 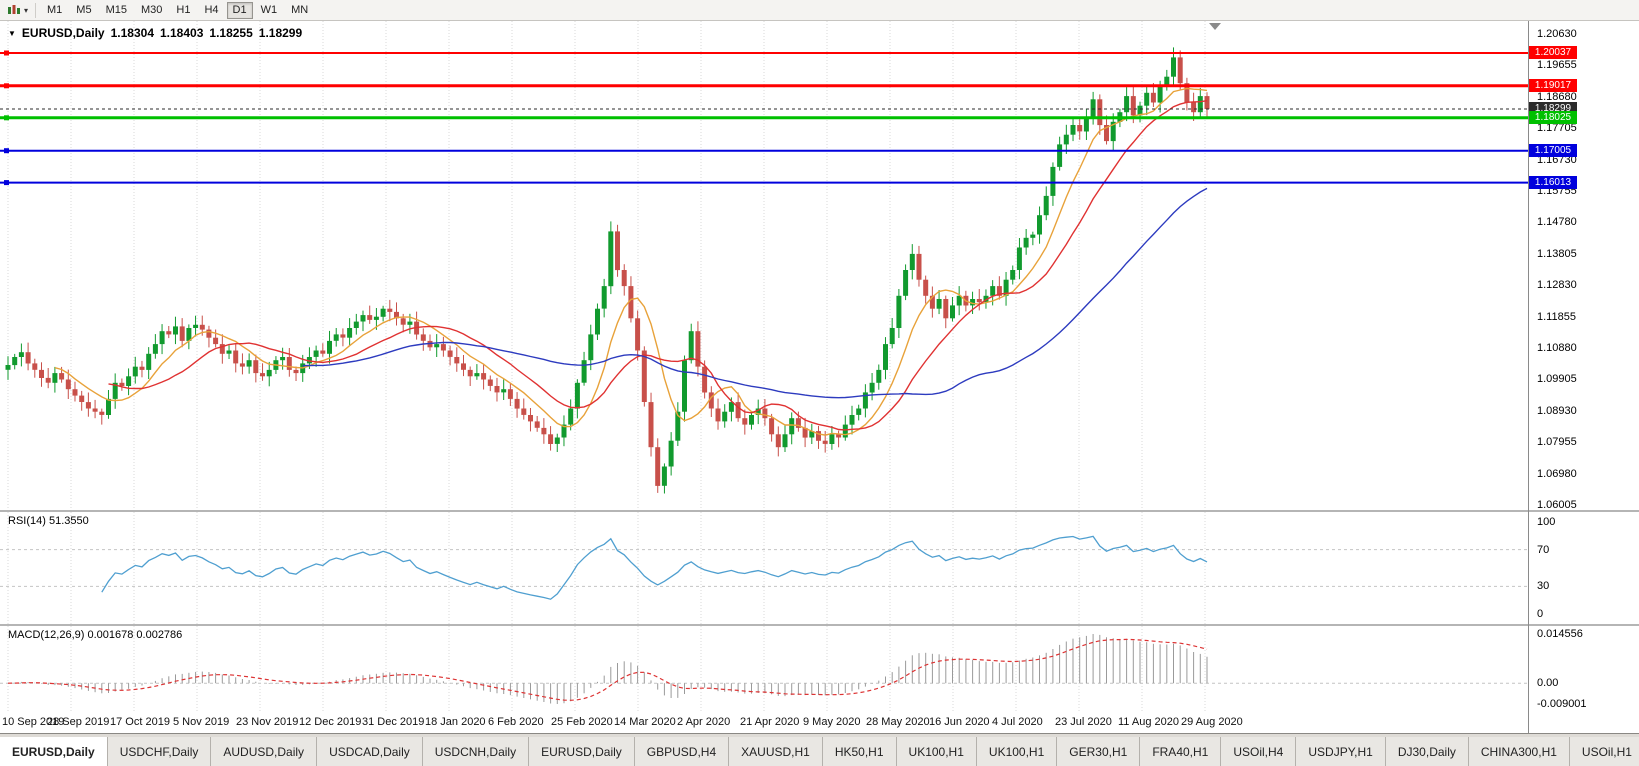 What do you see at coordinates (704, 722) in the screenshot?
I see `time-axis-label: 2 Apr 2020` at bounding box center [704, 722].